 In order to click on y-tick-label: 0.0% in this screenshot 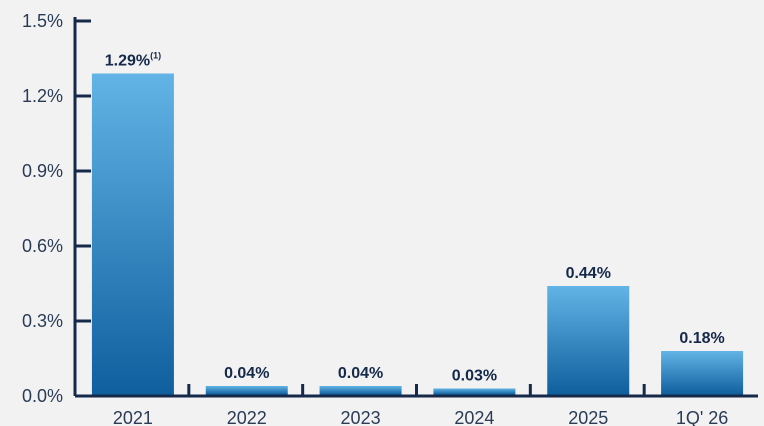, I will do `click(42, 396)`.